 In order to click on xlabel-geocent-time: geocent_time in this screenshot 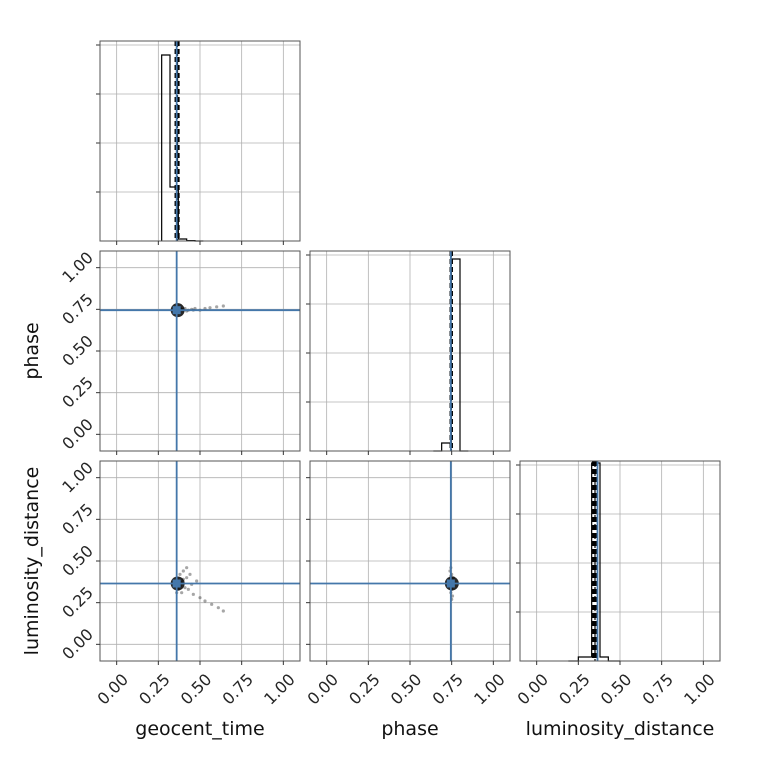, I will do `click(199, 729)`.